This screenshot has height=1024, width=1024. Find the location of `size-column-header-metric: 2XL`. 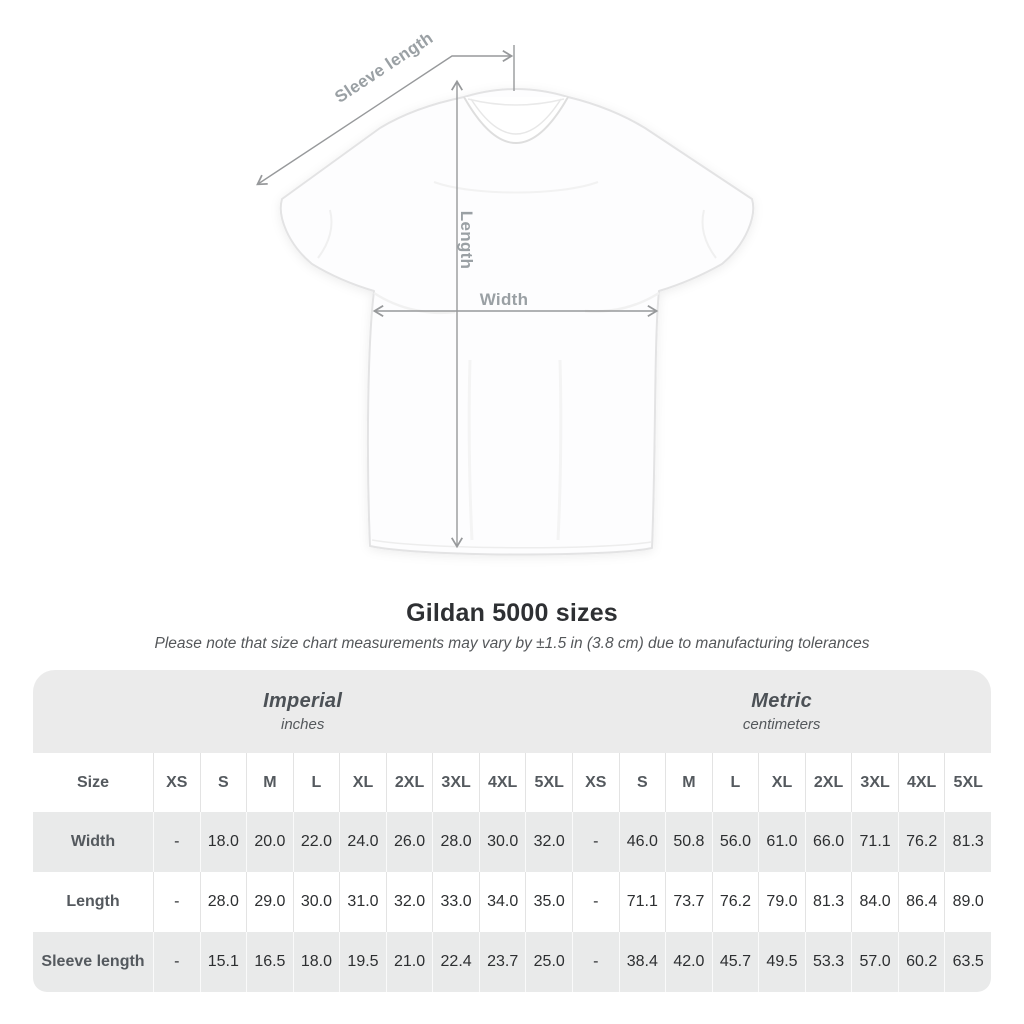

size-column-header-metric: 2XL is located at coordinates (828, 782).